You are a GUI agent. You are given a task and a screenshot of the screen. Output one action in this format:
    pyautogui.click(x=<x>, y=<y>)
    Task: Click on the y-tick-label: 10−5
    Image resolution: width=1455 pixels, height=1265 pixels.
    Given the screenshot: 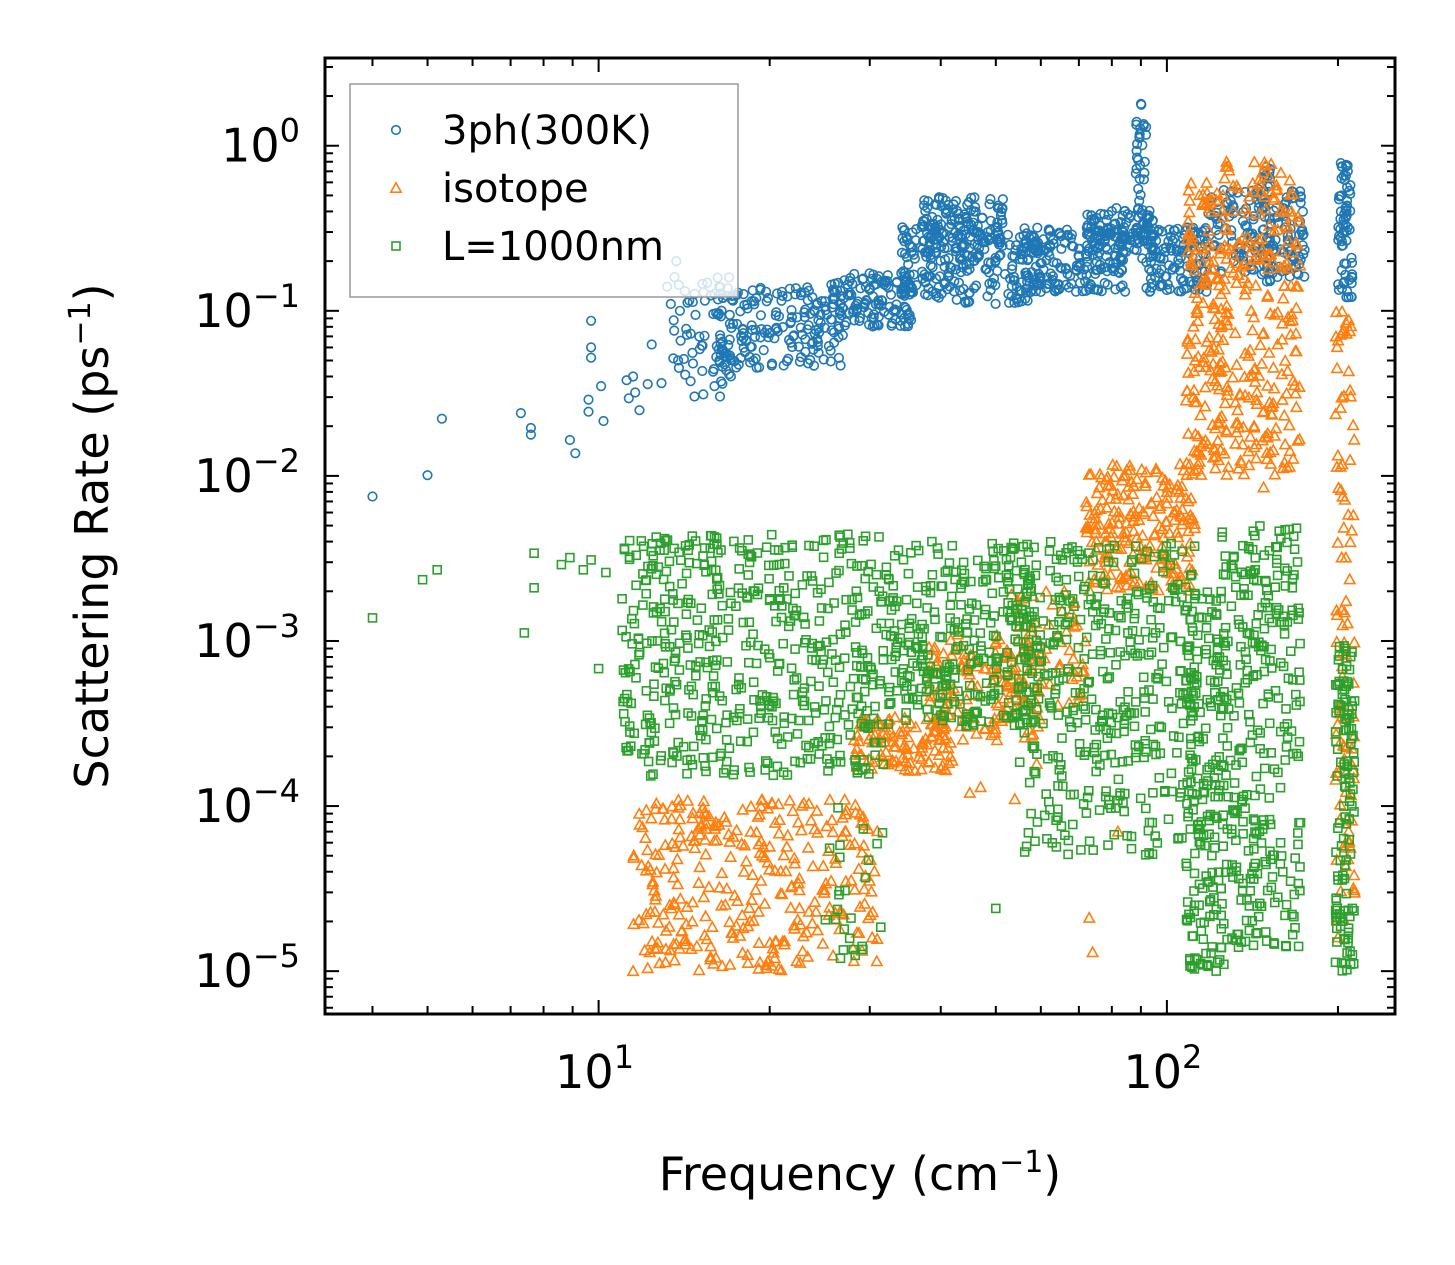 What is the action you would take?
    pyautogui.click(x=247, y=967)
    